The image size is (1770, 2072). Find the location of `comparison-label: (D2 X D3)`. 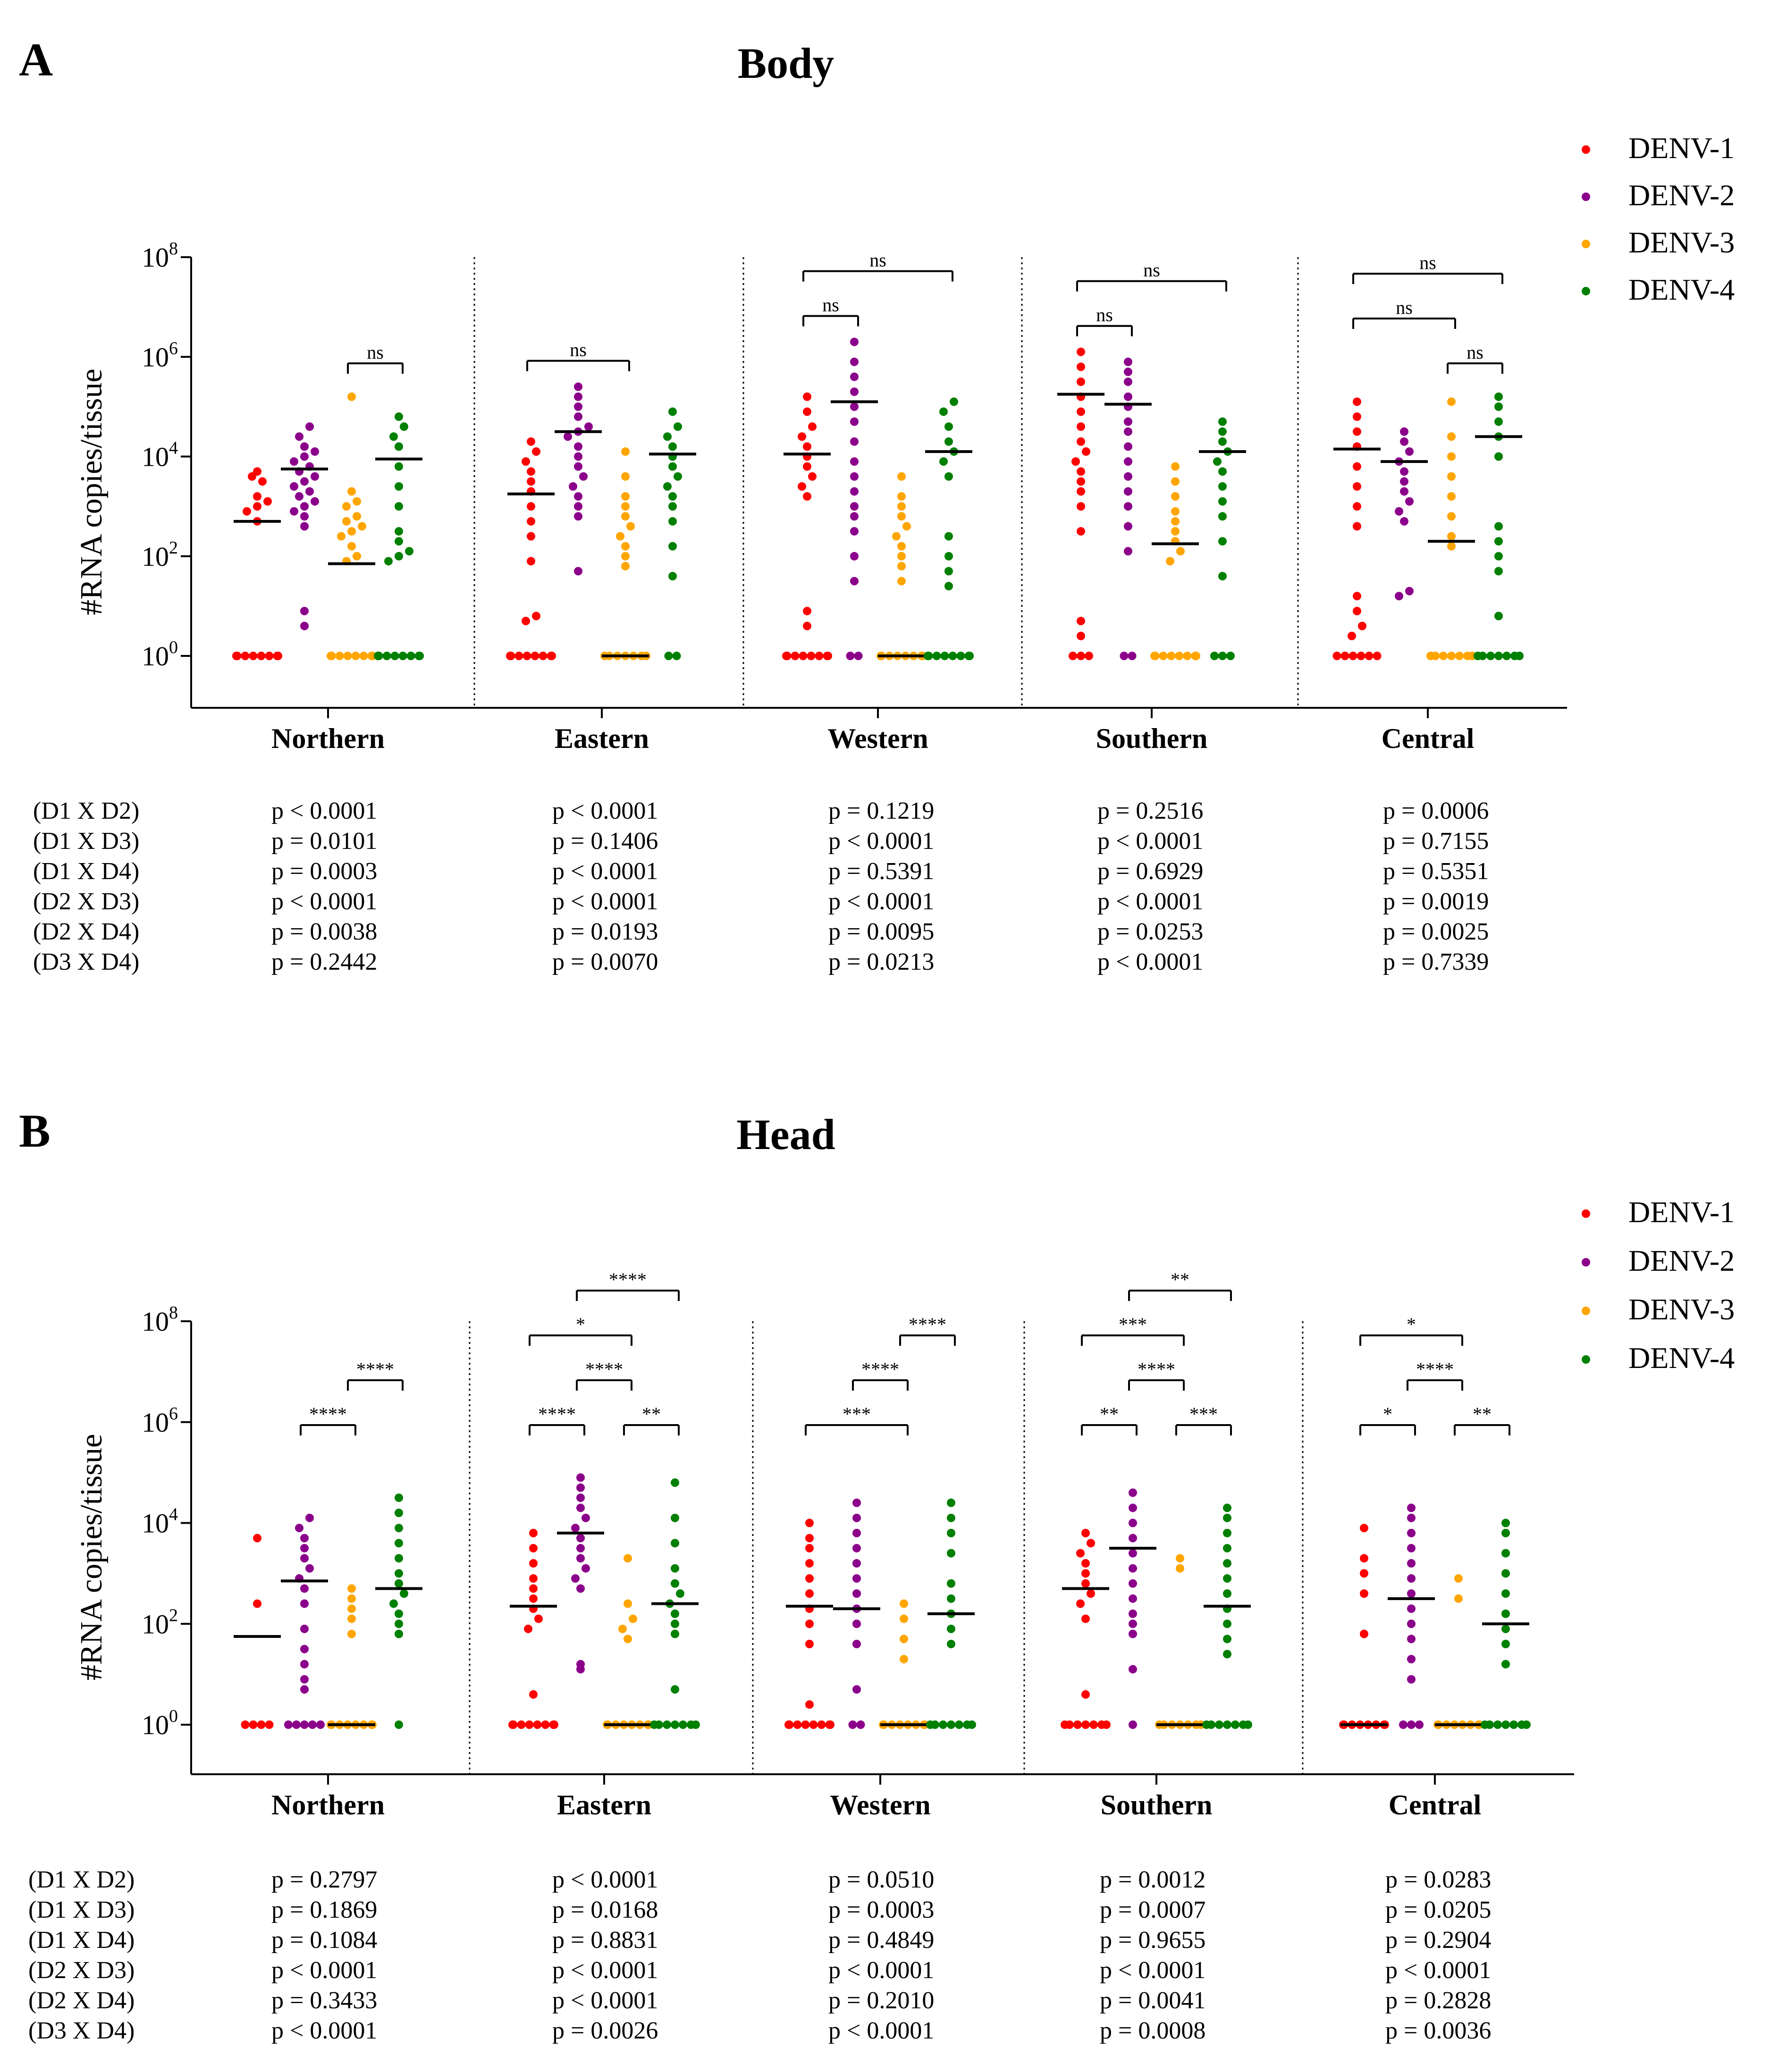

comparison-label: (D2 X D3) is located at coordinates (86, 901).